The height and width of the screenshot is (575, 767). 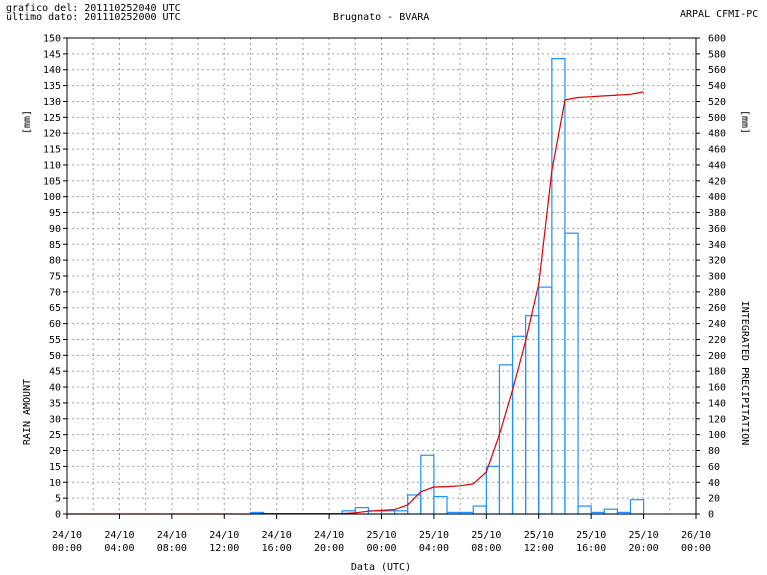 What do you see at coordinates (717, 86) in the screenshot?
I see `right-tick-label: 540` at bounding box center [717, 86].